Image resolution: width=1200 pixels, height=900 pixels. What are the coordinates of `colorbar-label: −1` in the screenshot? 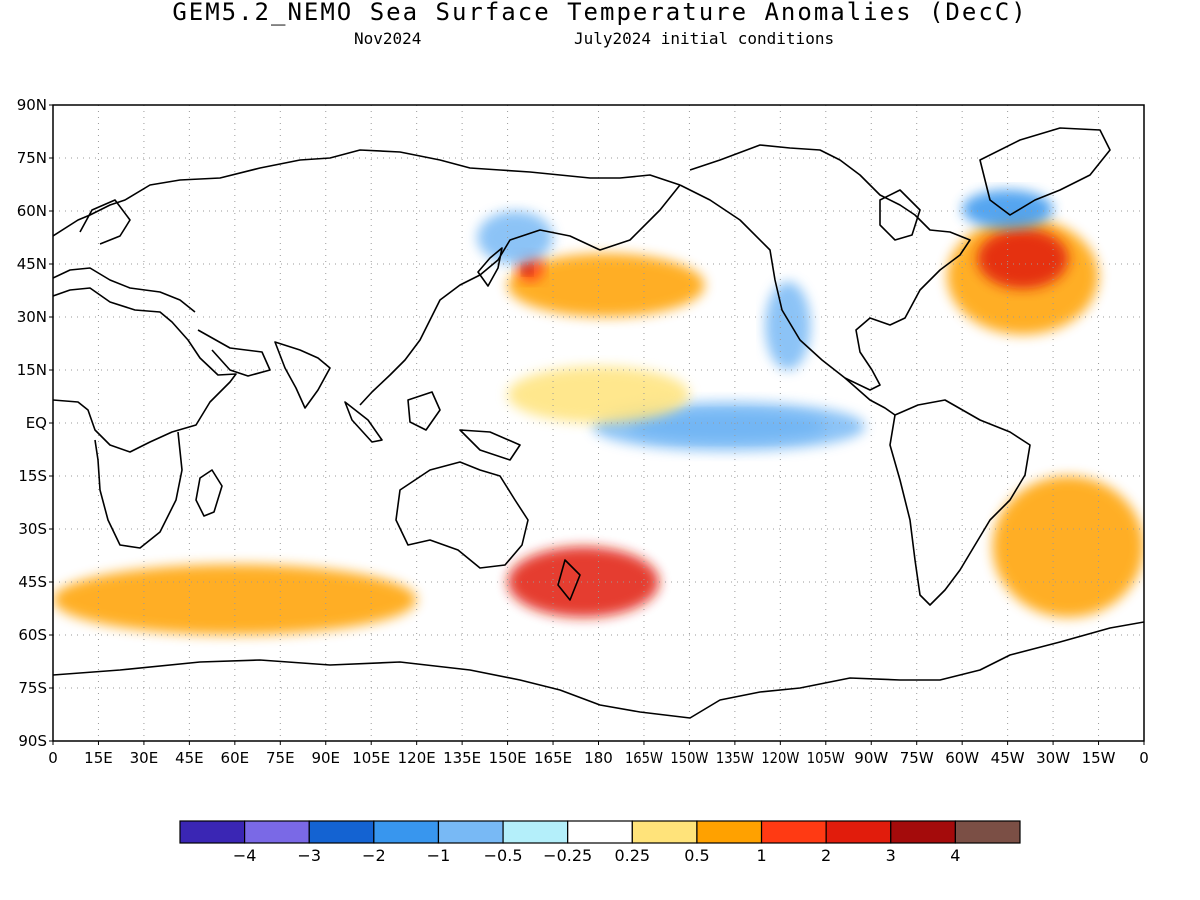 It's located at (439, 855).